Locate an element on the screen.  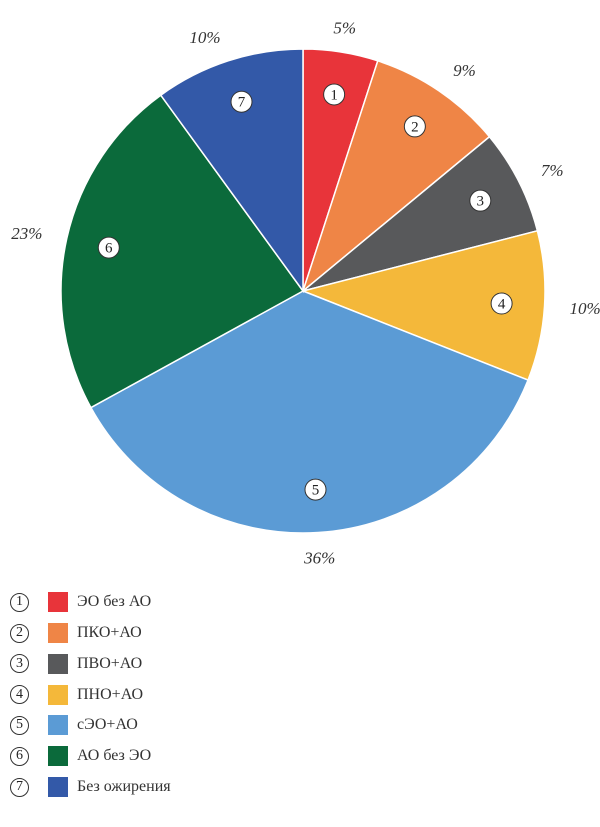
percent-label-2: 9% is located at coordinates (464, 70).